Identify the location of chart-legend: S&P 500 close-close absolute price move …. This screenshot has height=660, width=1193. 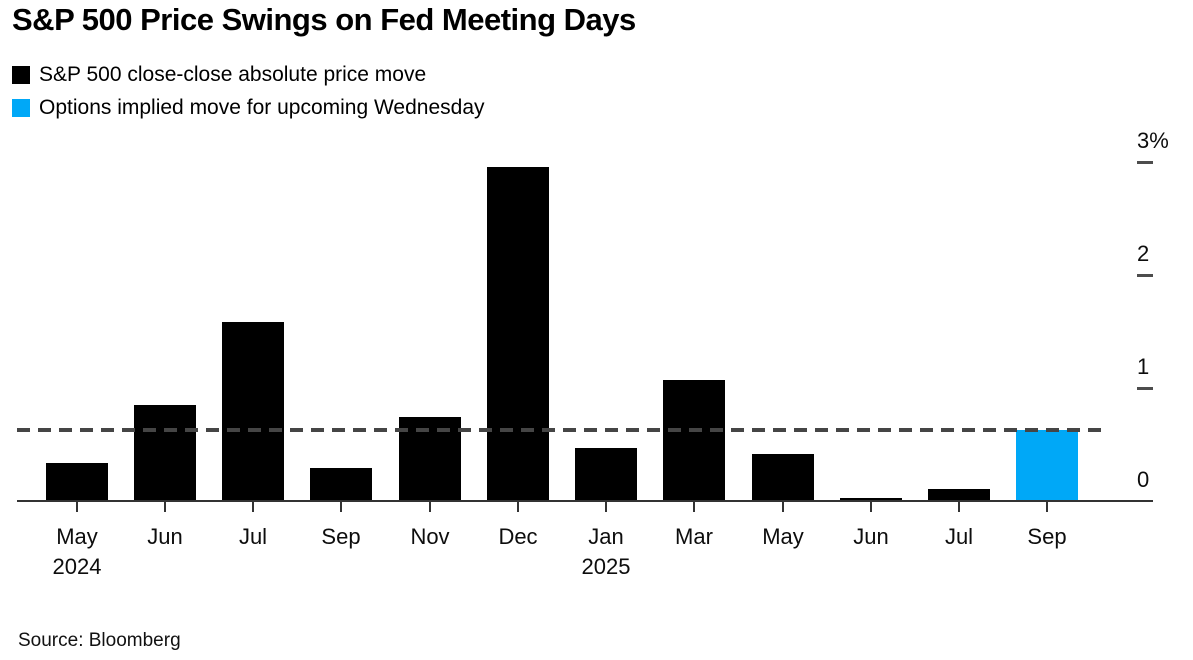
(248, 91).